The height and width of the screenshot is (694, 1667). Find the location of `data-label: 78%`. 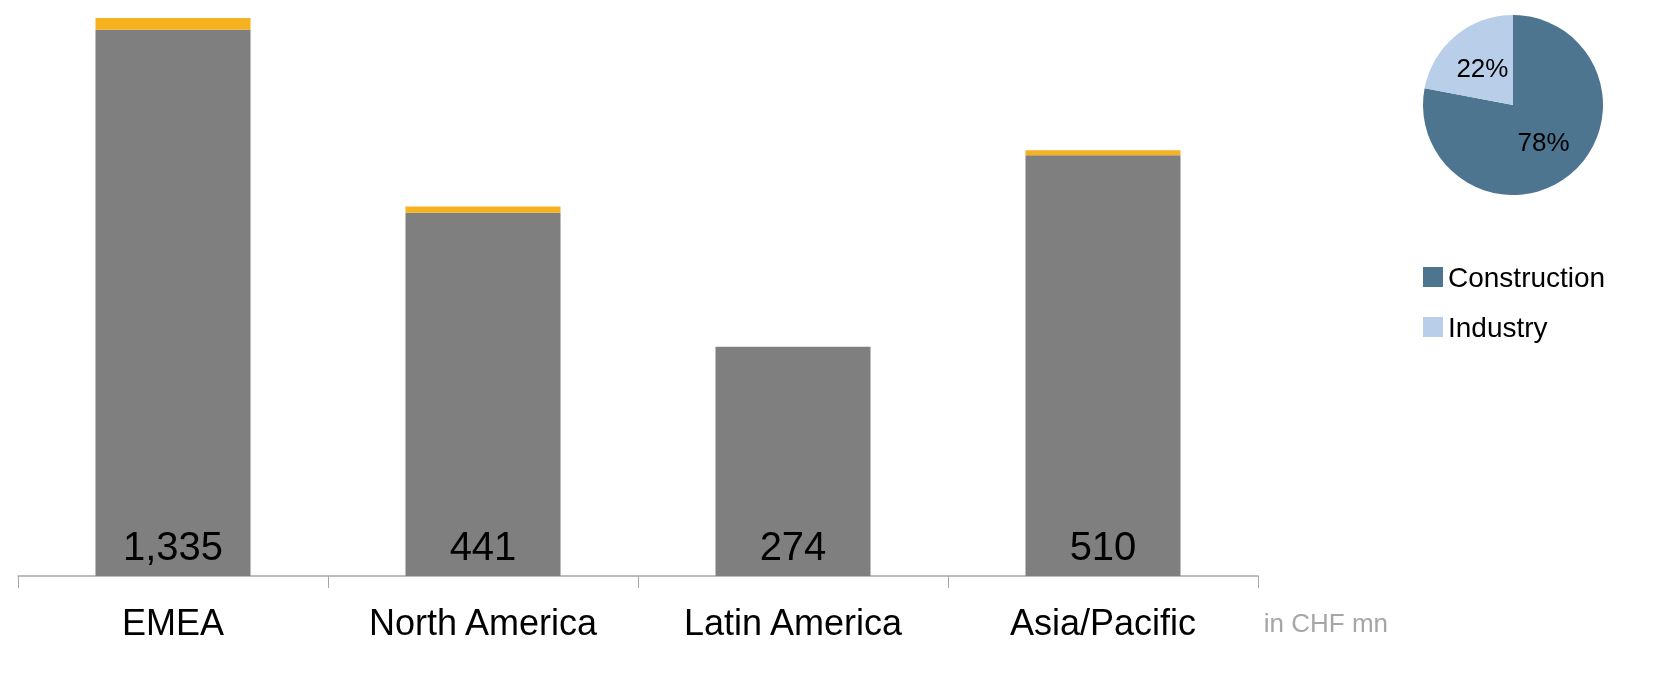

data-label: 78% is located at coordinates (1543, 141).